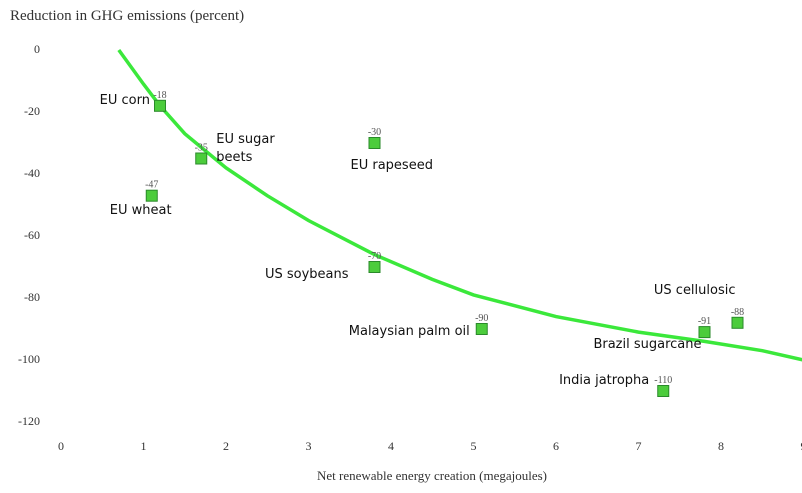  I want to click on y-tick-label: -20, so click(32, 111).